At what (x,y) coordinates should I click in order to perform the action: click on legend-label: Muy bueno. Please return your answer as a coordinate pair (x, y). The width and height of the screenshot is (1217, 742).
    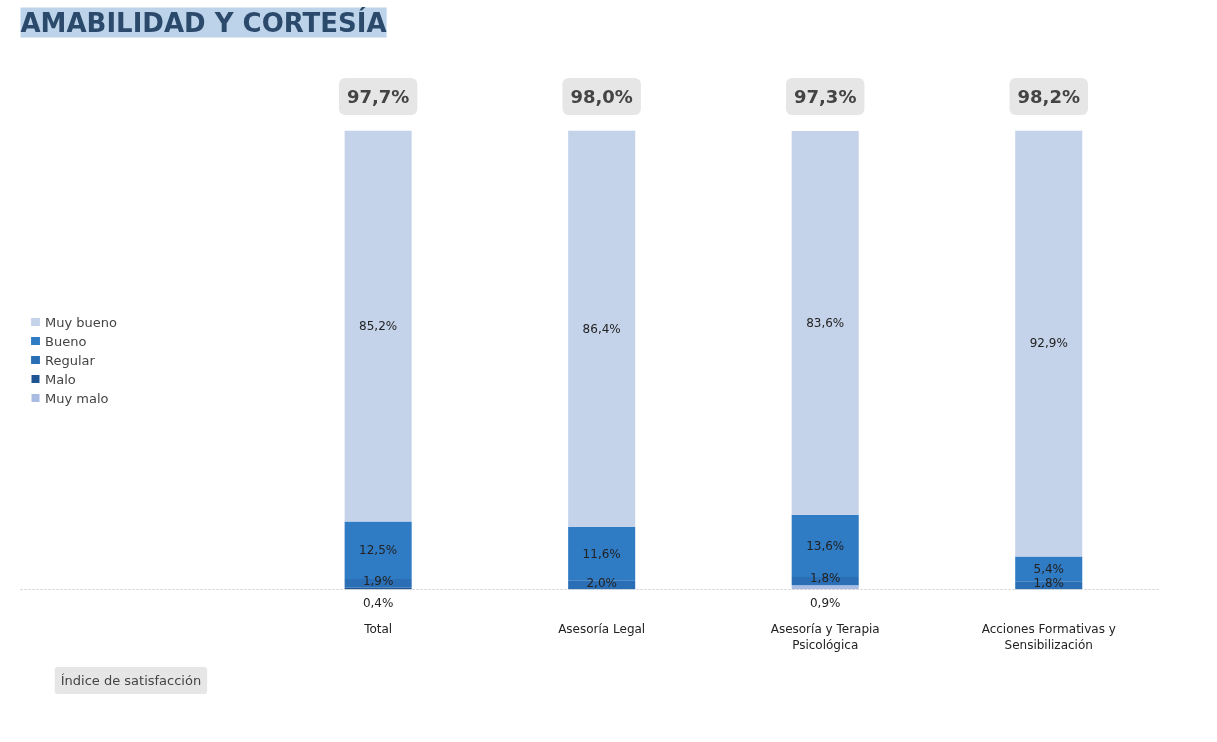
    Looking at the image, I should click on (81, 321).